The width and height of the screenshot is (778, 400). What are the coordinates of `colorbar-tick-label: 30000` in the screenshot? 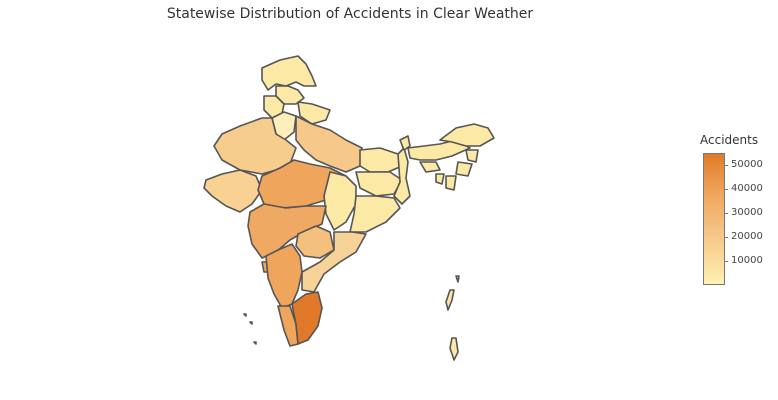 It's located at (747, 212).